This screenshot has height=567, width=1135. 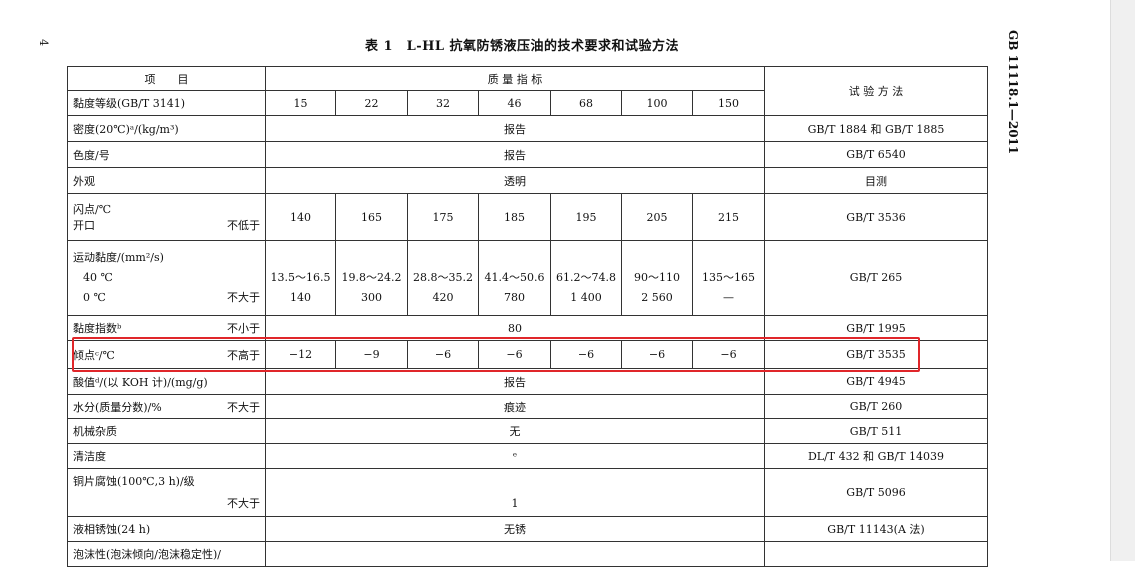 I want to click on table-row: 酸值ᵈ/(以 KOH 计)/(mg/g) 报告 GB/T 4945, so click(x=527, y=381).